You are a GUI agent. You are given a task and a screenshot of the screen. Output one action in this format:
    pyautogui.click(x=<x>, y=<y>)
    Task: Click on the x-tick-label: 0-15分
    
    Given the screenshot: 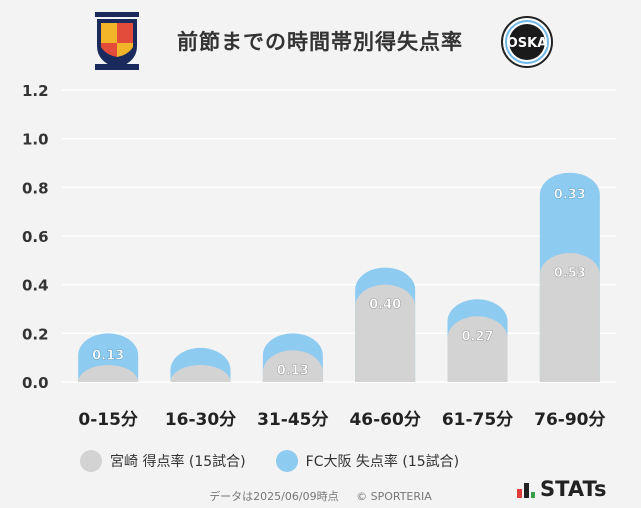 What is the action you would take?
    pyautogui.click(x=108, y=420)
    